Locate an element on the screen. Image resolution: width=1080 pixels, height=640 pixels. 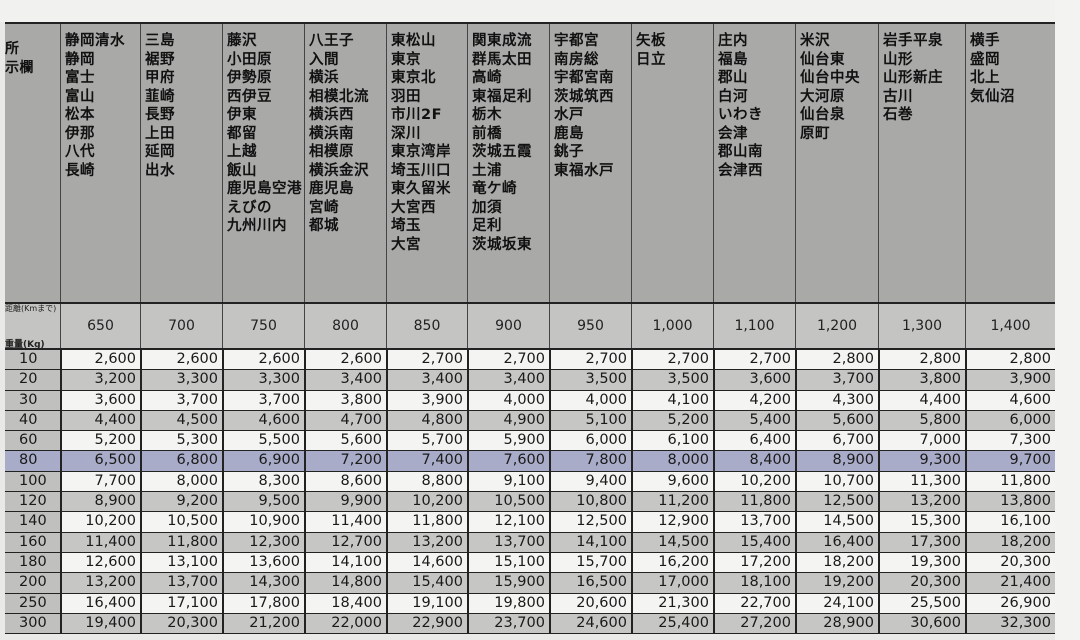
distance-cell: 650 is located at coordinates (100, 326).